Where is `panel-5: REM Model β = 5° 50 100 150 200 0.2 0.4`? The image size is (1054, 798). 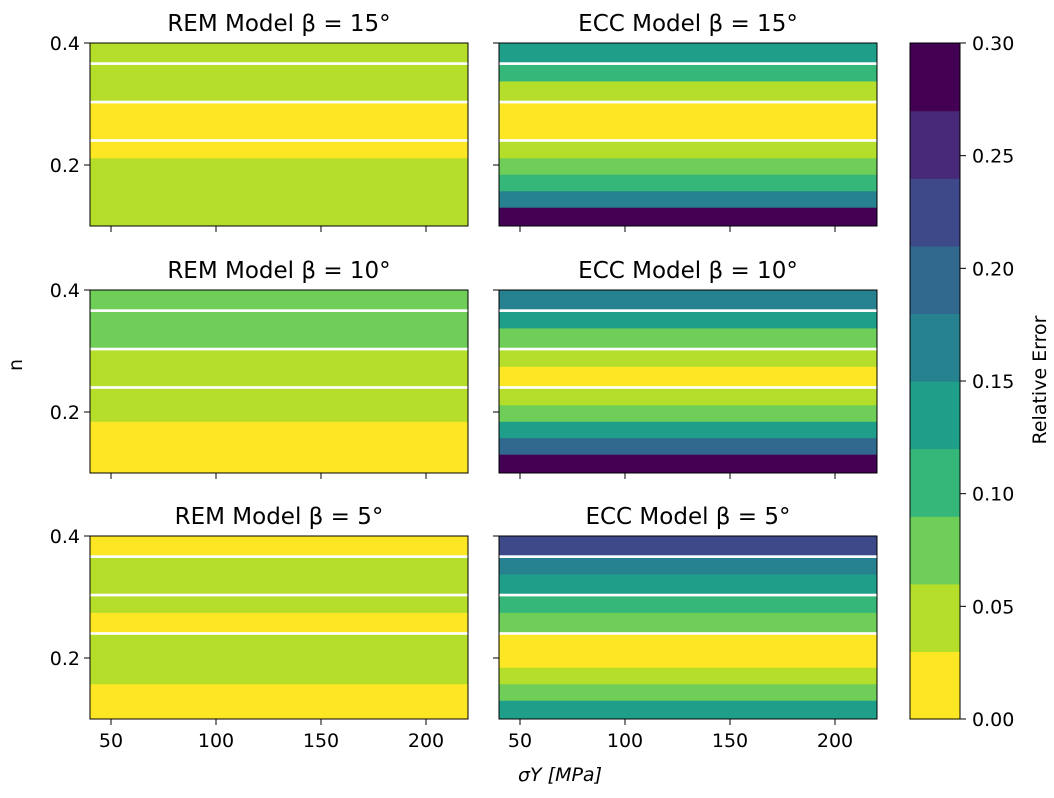 panel-5: REM Model β = 5° 50 100 150 200 0.2 0.4 is located at coordinates (259, 628).